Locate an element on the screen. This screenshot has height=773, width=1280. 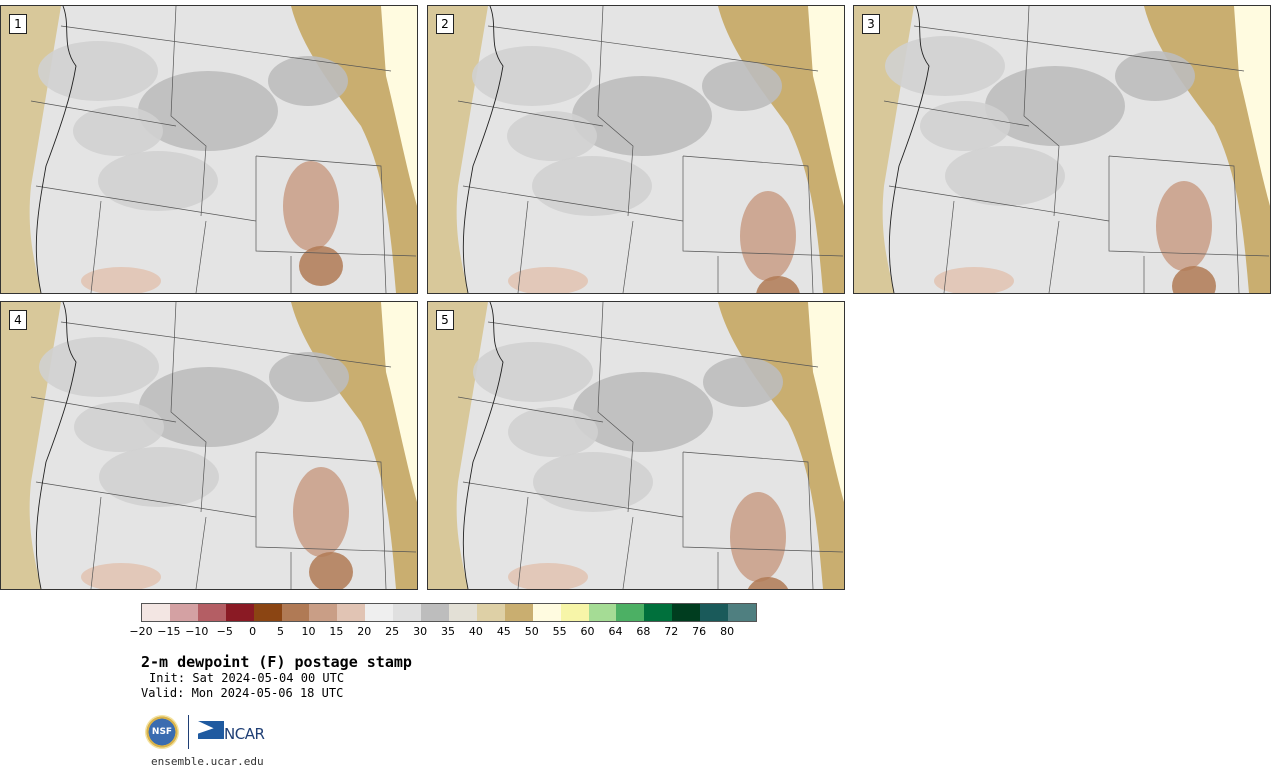
colorbar-tick-label: 40 is located at coordinates (475, 631).